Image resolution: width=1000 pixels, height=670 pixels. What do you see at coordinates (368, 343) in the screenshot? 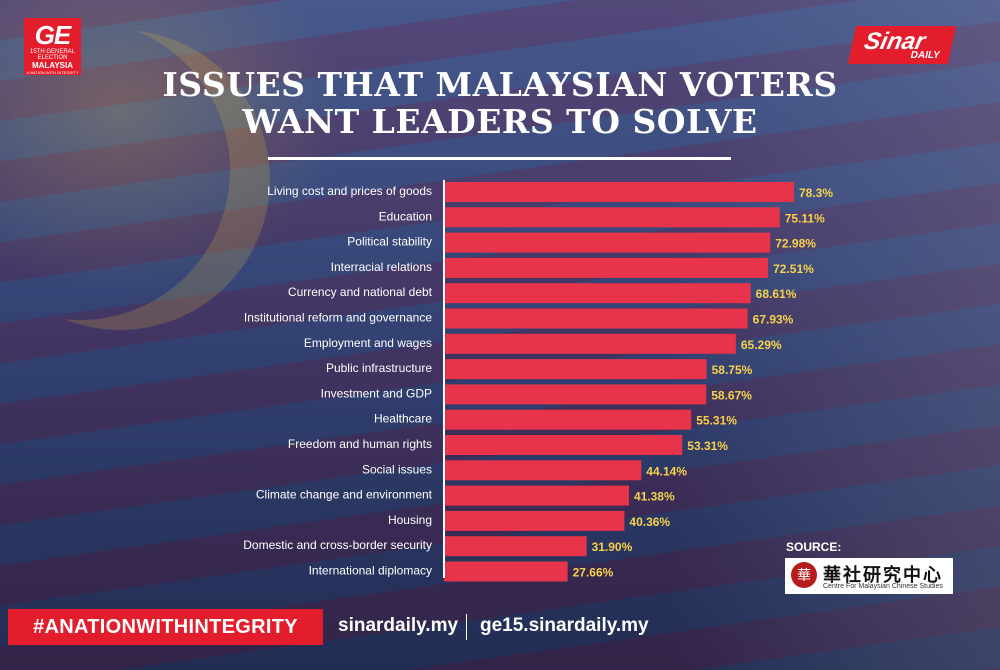
I see `category-label-6: Employment and wages` at bounding box center [368, 343].